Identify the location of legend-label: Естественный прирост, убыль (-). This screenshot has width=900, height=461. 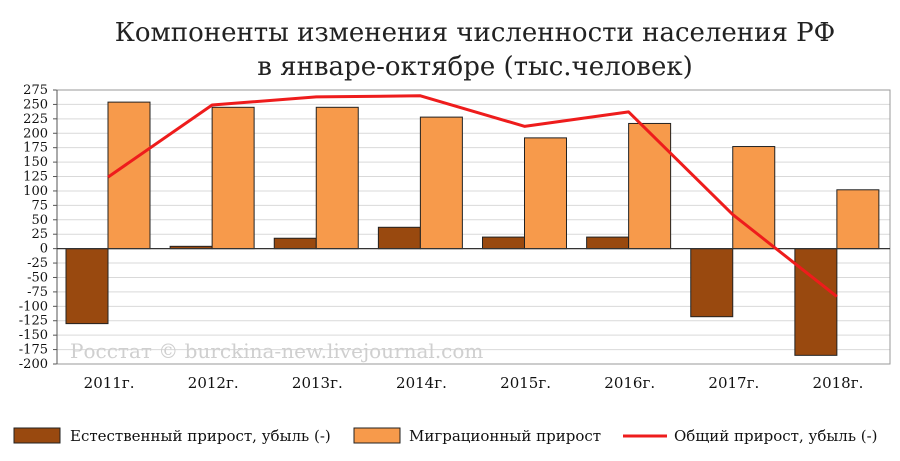
(200, 436).